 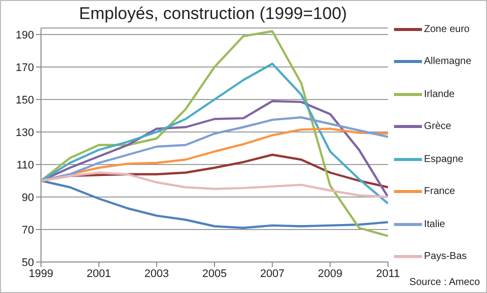 What do you see at coordinates (445, 256) in the screenshot?
I see `legend-label: Pays-Bas` at bounding box center [445, 256].